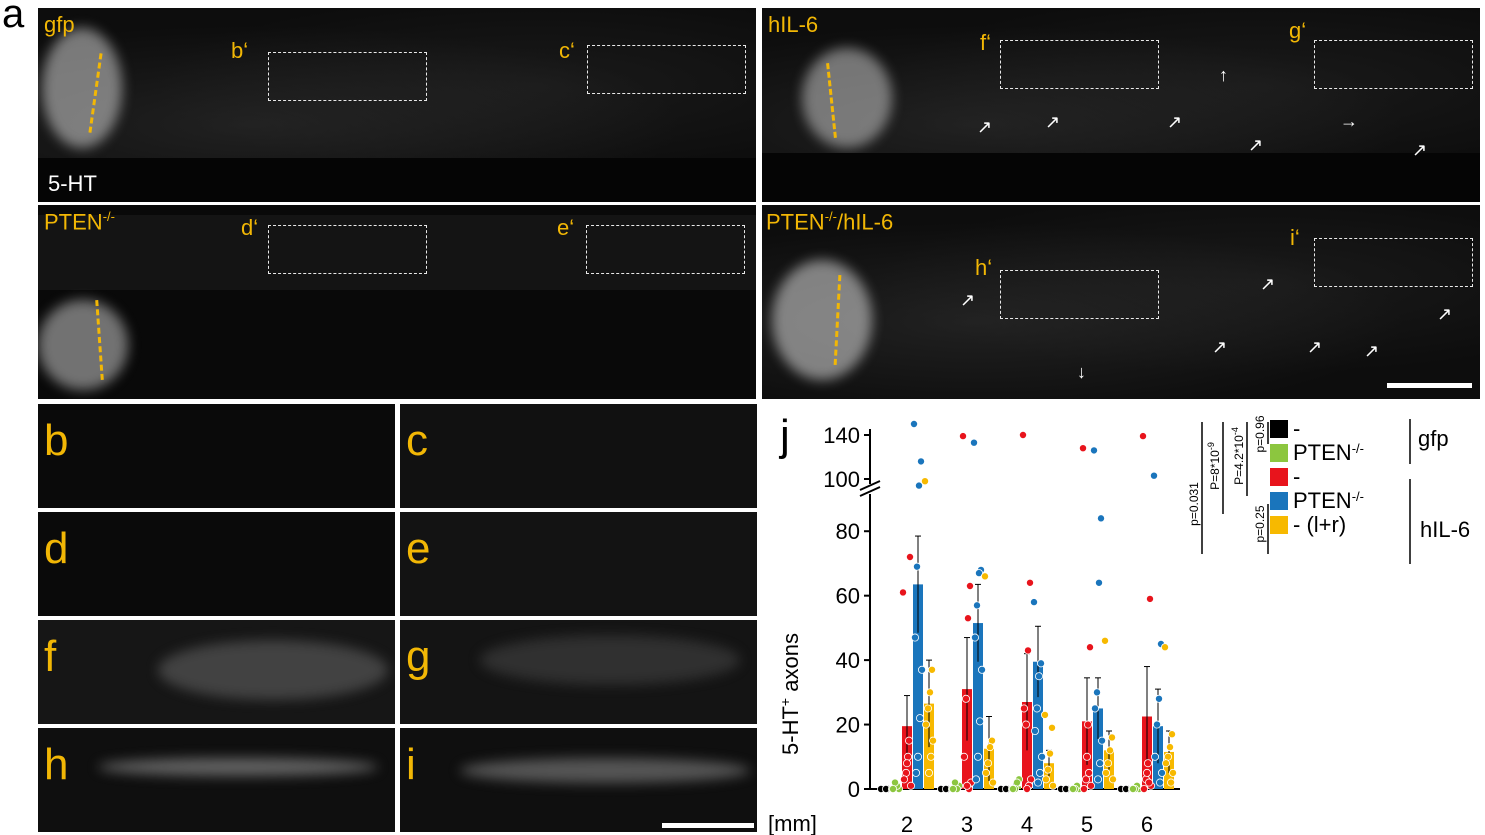  Describe the element at coordinates (1295, 237) in the screenshot. I see `box-label-i: i‘` at that location.